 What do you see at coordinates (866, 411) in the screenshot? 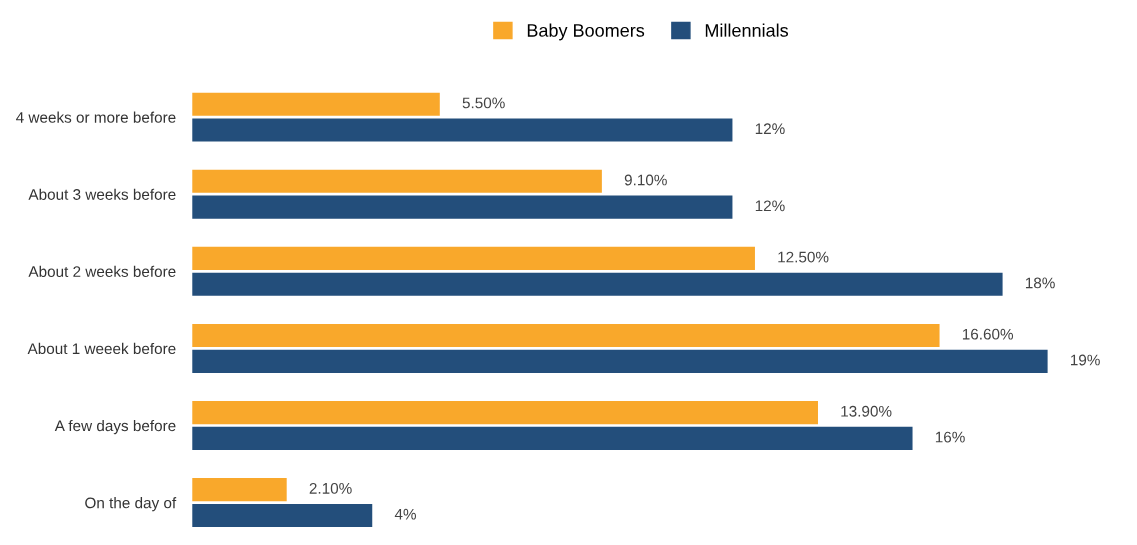
I see `data-label: 13.90%` at bounding box center [866, 411].